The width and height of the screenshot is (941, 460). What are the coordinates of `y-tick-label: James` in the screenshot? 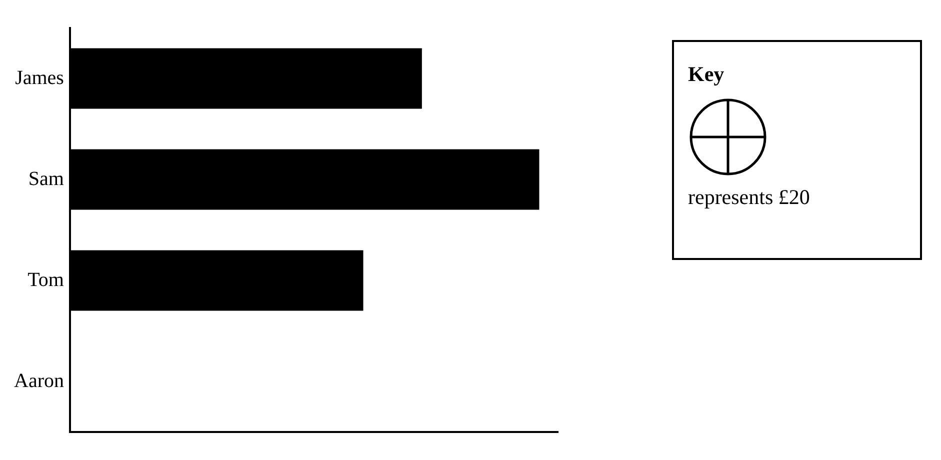 It's located at (39, 77).